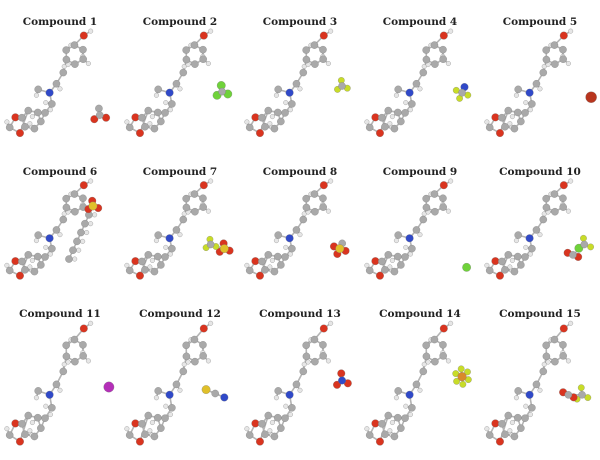  I want to click on bond-line, so click(384, 428).